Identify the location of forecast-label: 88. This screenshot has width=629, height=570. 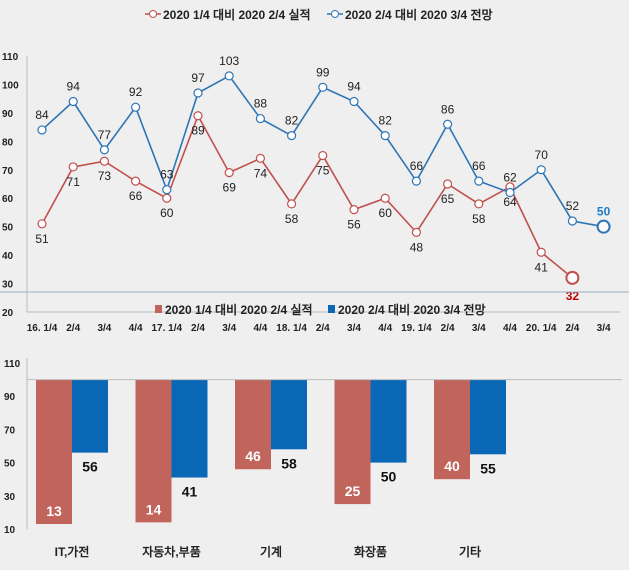
(261, 104).